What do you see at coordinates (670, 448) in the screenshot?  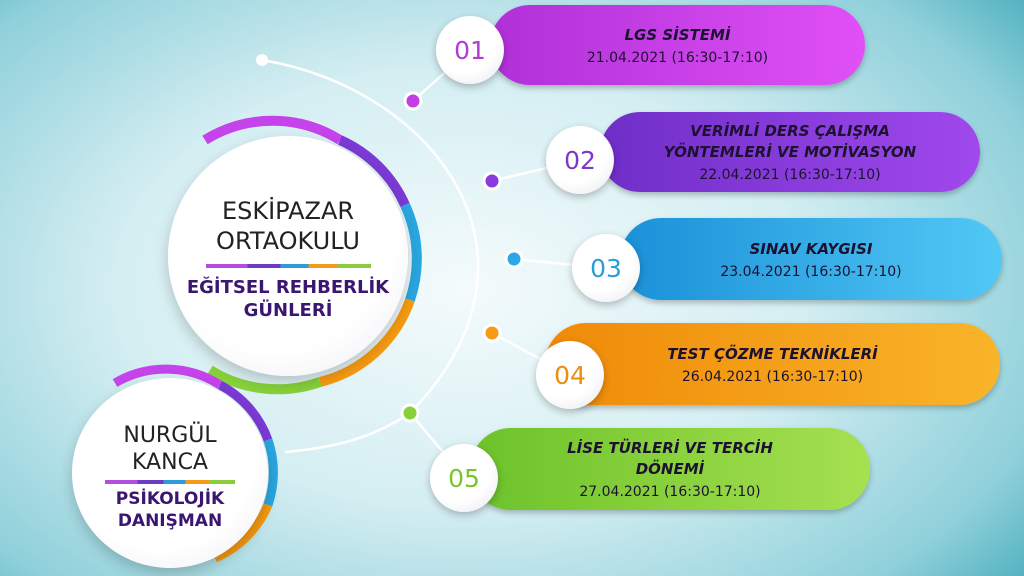 I see `session-title-line1: LİSE TÜRLERİ VE TERCİH` at bounding box center [670, 448].